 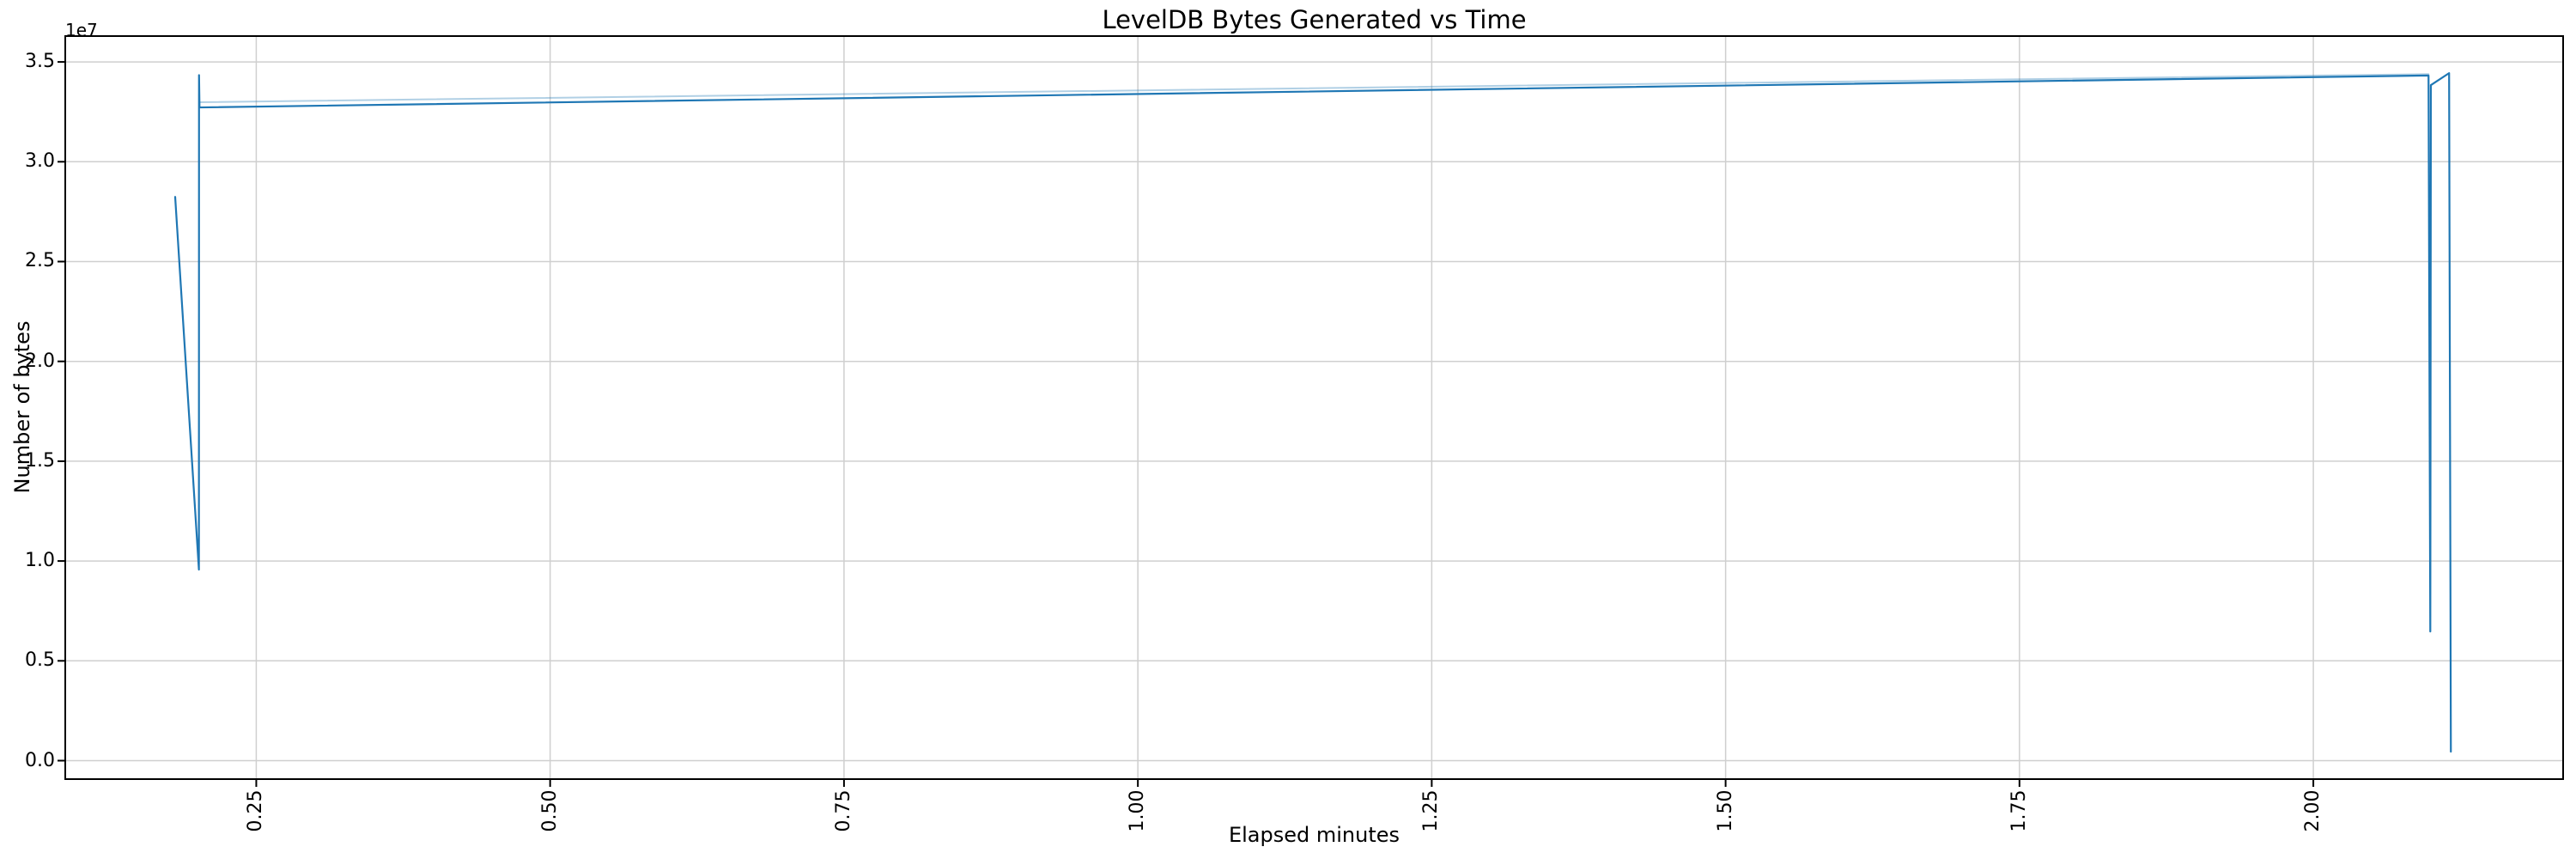 I want to click on y-tick-label: 2.5, so click(x=40, y=261).